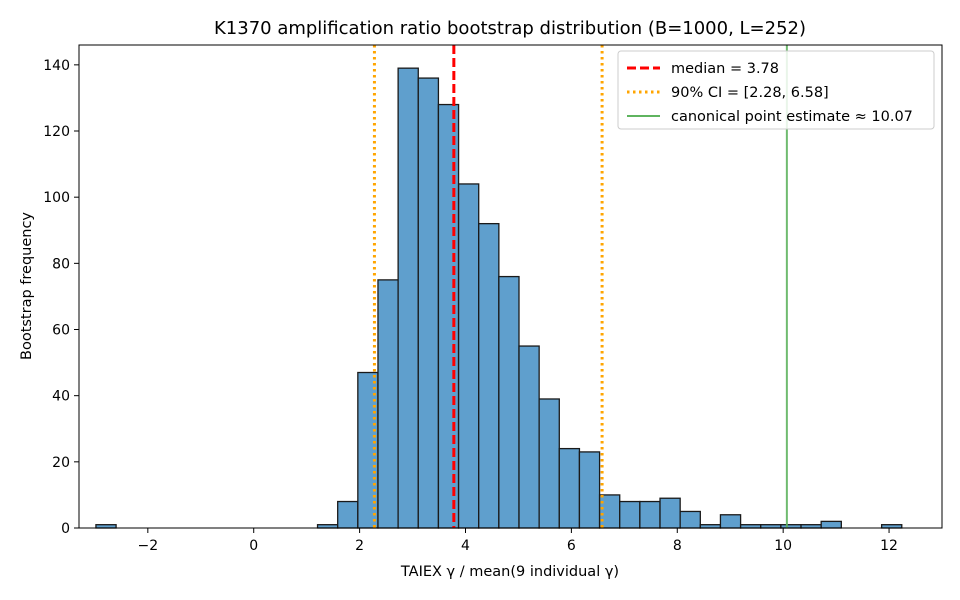 This screenshot has width=960, height=600. What do you see at coordinates (889, 546) in the screenshot?
I see `x-tick-label: 12` at bounding box center [889, 546].